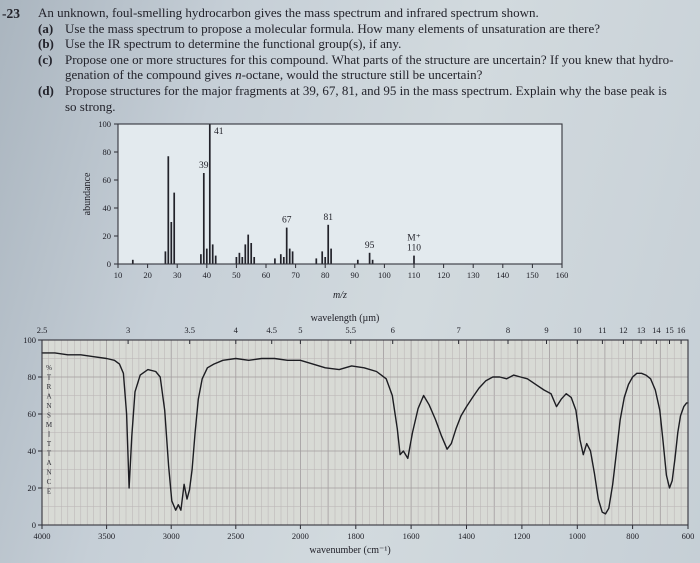 Image resolution: width=700 pixels, height=563 pixels. What do you see at coordinates (300, 536) in the screenshot?
I see `svg-text: 2000` at bounding box center [300, 536].